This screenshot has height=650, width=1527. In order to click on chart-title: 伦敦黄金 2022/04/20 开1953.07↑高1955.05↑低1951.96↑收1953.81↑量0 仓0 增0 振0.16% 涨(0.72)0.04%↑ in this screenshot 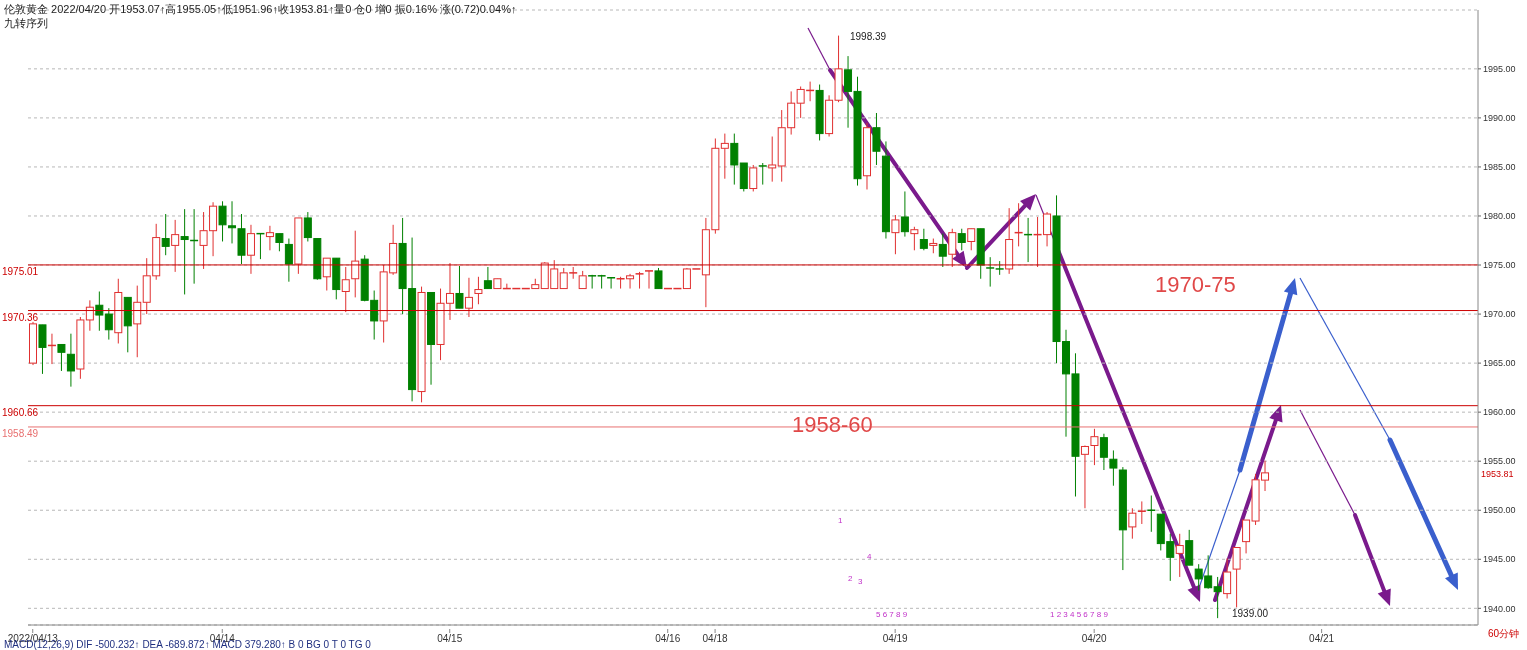, I will do `click(260, 9)`.